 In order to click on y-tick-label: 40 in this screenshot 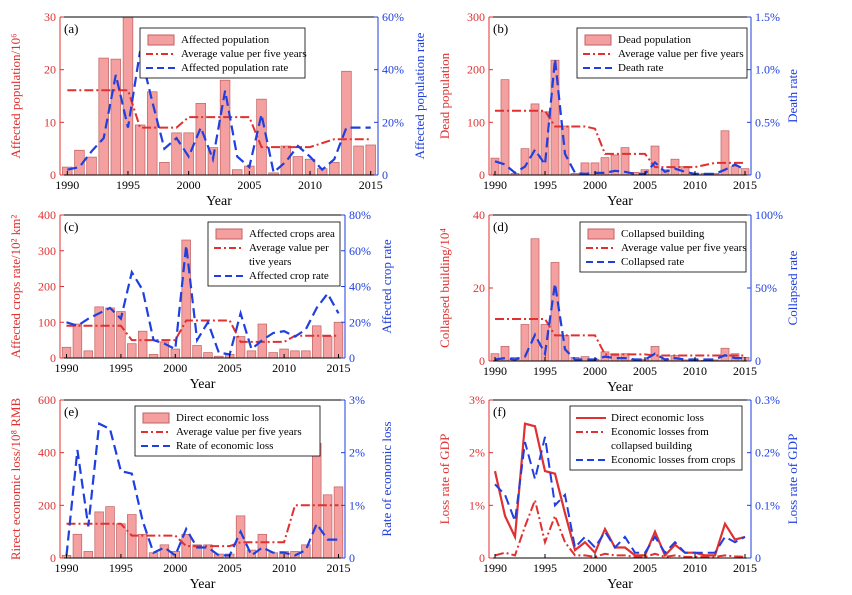, I will do `click(479, 215)`.